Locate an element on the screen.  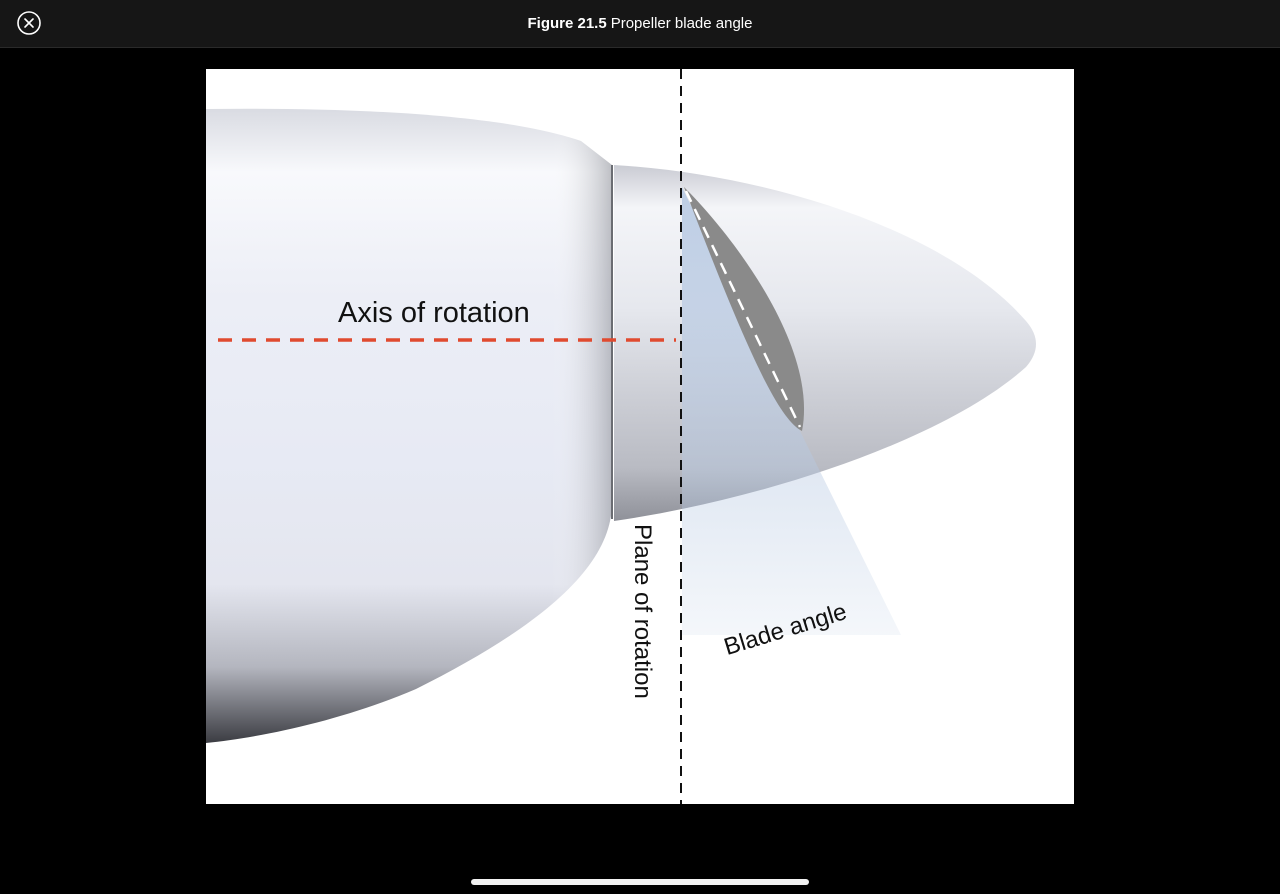
blade-angle-wedge is located at coordinates (791, 411).